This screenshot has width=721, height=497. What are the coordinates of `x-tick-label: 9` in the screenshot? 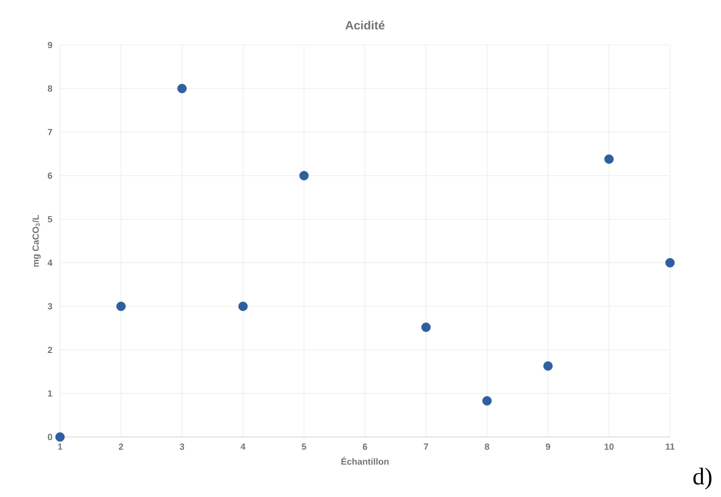 It's located at (548, 447).